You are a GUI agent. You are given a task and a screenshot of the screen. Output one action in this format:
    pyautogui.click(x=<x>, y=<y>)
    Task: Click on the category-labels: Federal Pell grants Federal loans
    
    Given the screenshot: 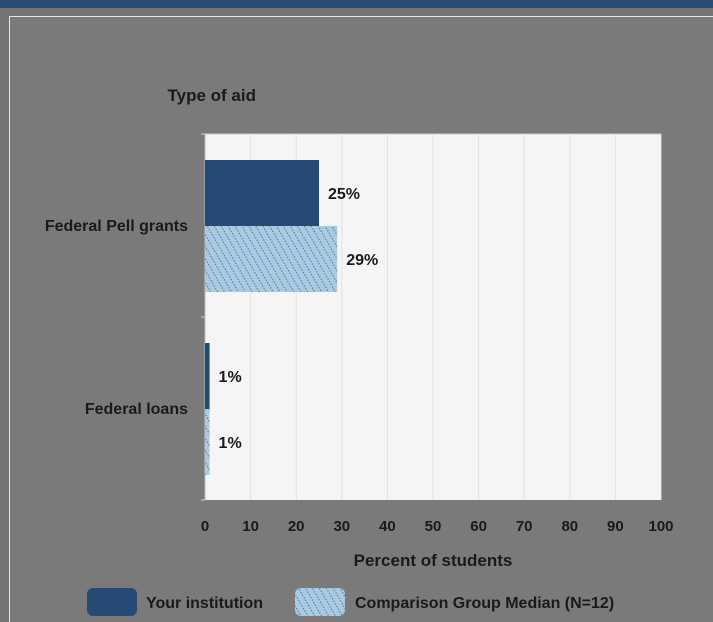 What is the action you would take?
    pyautogui.click(x=116, y=318)
    